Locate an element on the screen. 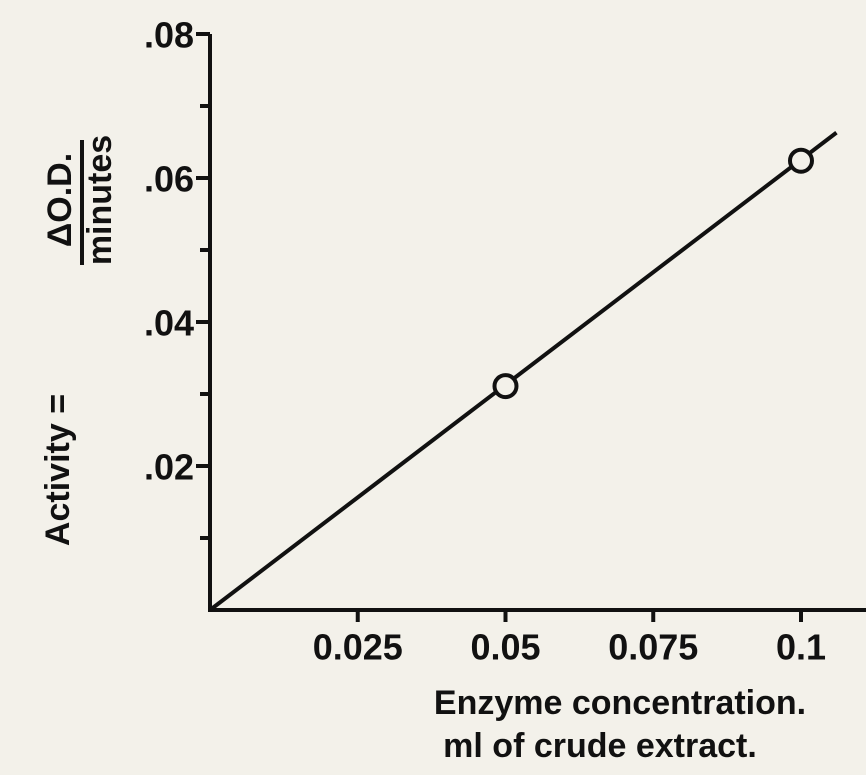  x-tick-label: 0.025 is located at coordinates (358, 647).